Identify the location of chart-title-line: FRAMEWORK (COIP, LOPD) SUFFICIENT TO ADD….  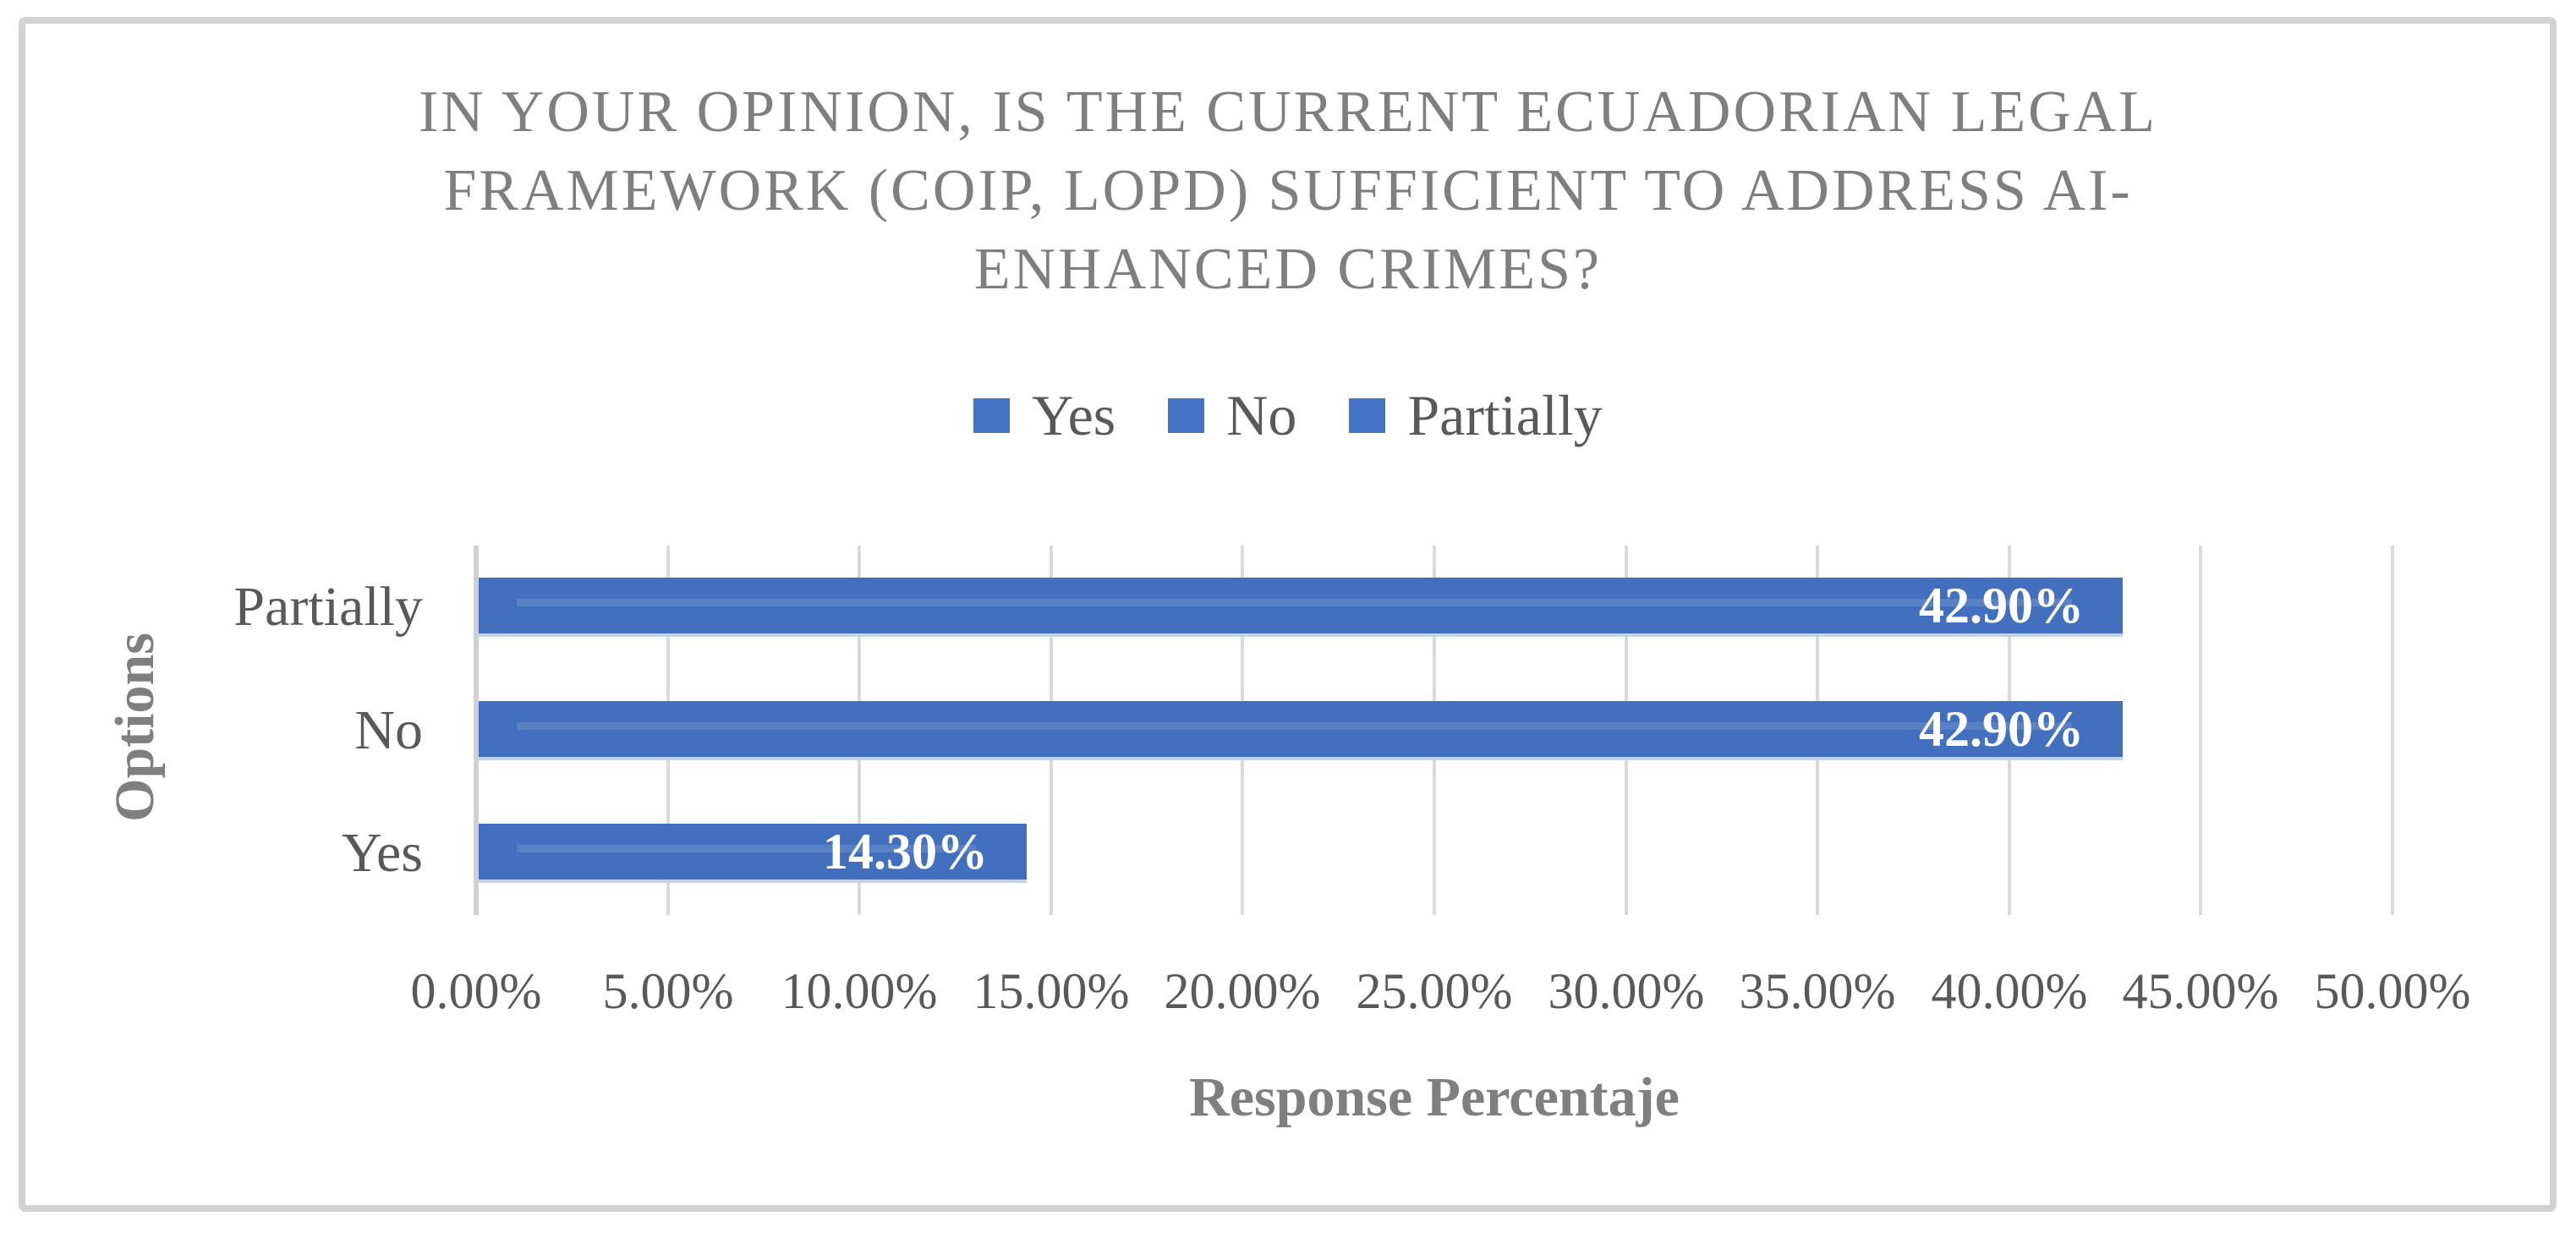
(1288, 191).